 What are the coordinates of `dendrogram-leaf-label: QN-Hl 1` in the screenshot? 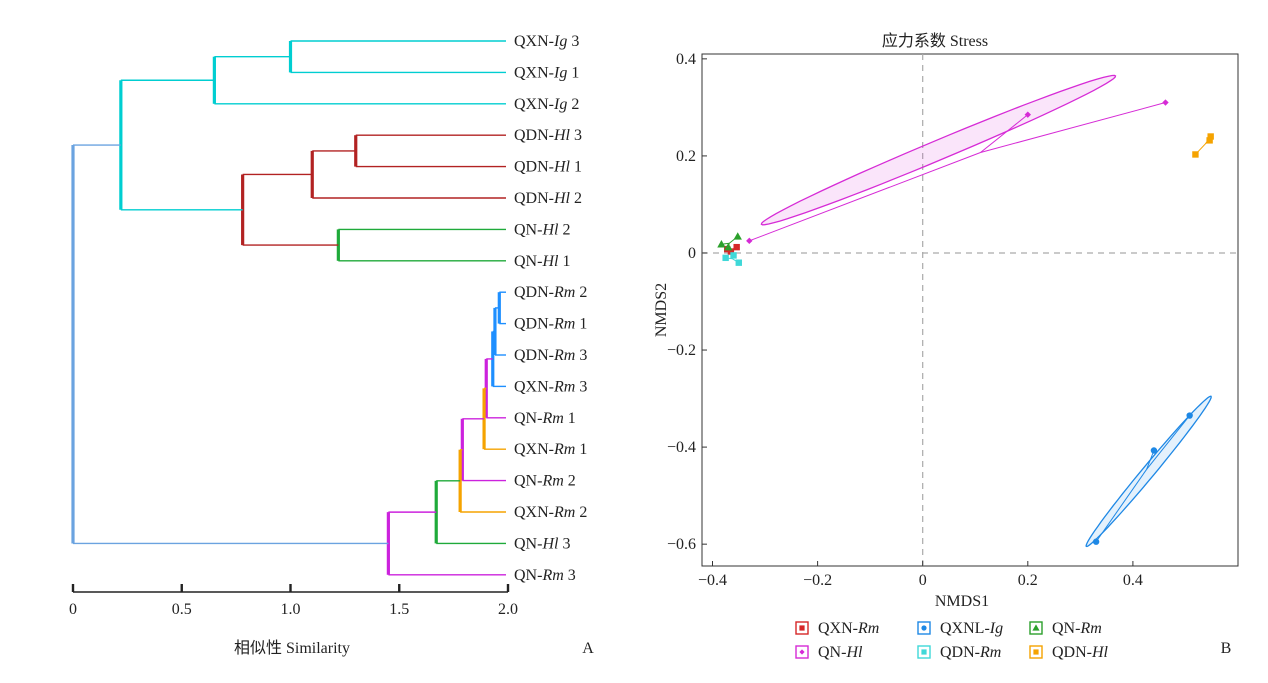 It's located at (542, 261).